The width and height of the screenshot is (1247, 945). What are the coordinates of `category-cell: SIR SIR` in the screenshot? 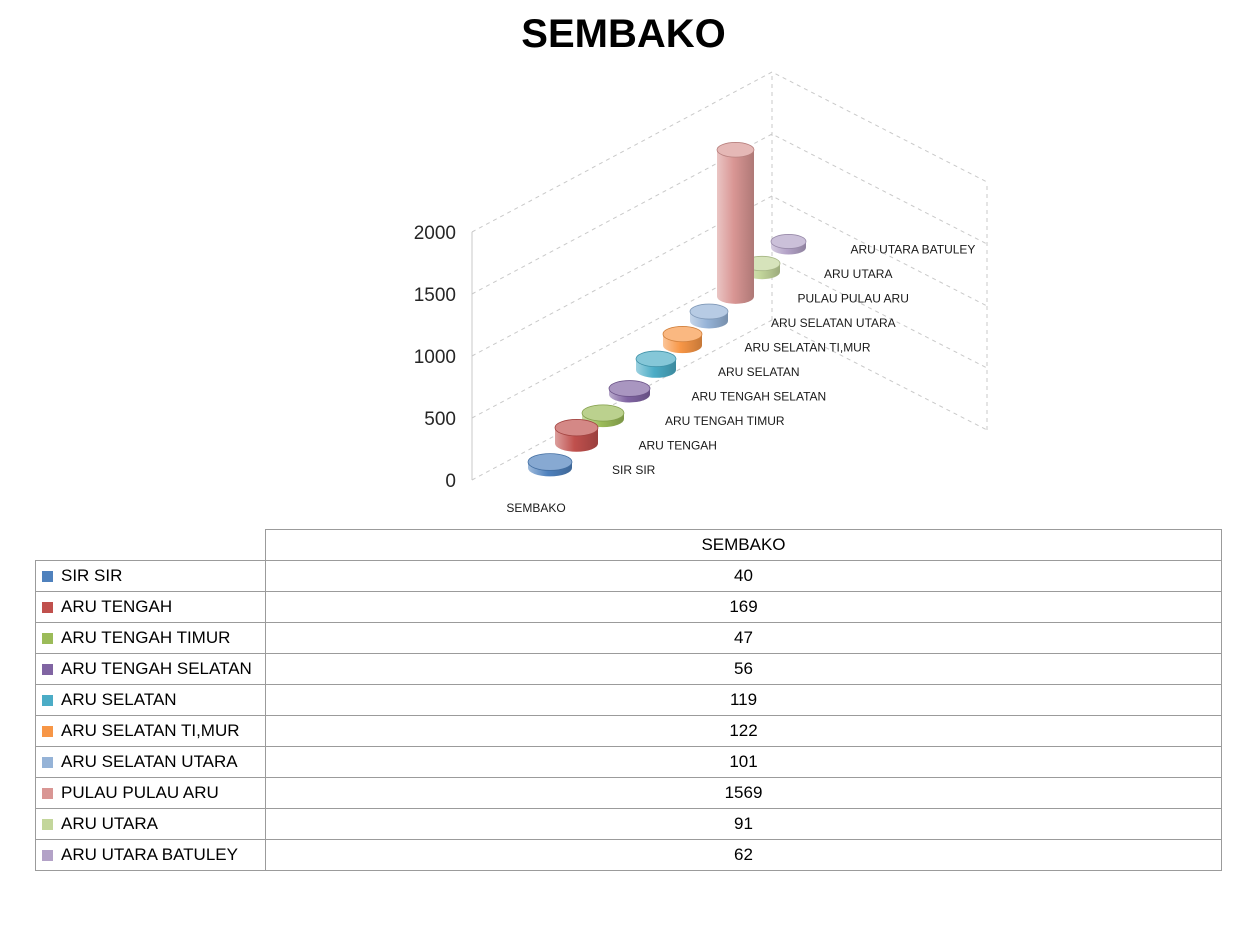 It's located at (150, 575).